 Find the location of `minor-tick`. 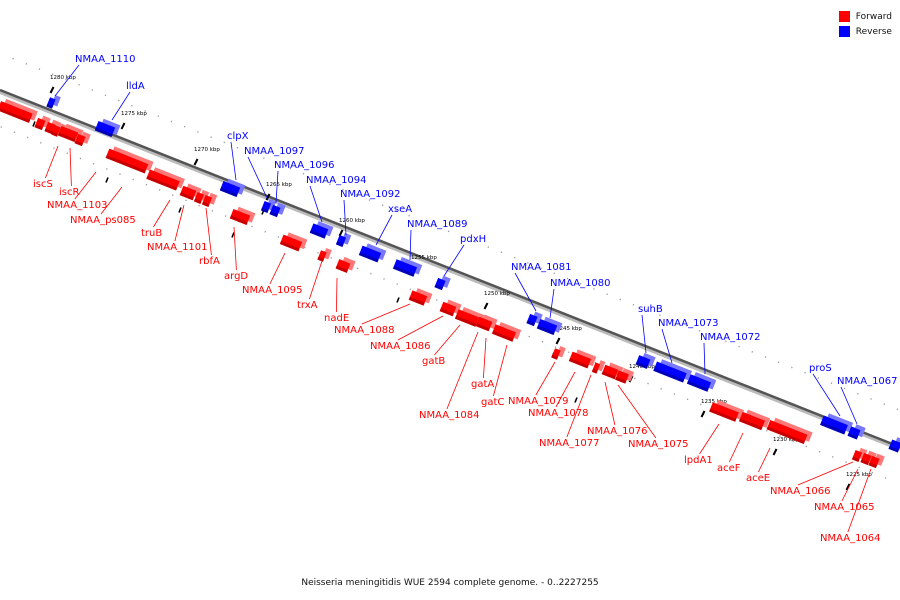

minor-tick is located at coordinates (34, 124).